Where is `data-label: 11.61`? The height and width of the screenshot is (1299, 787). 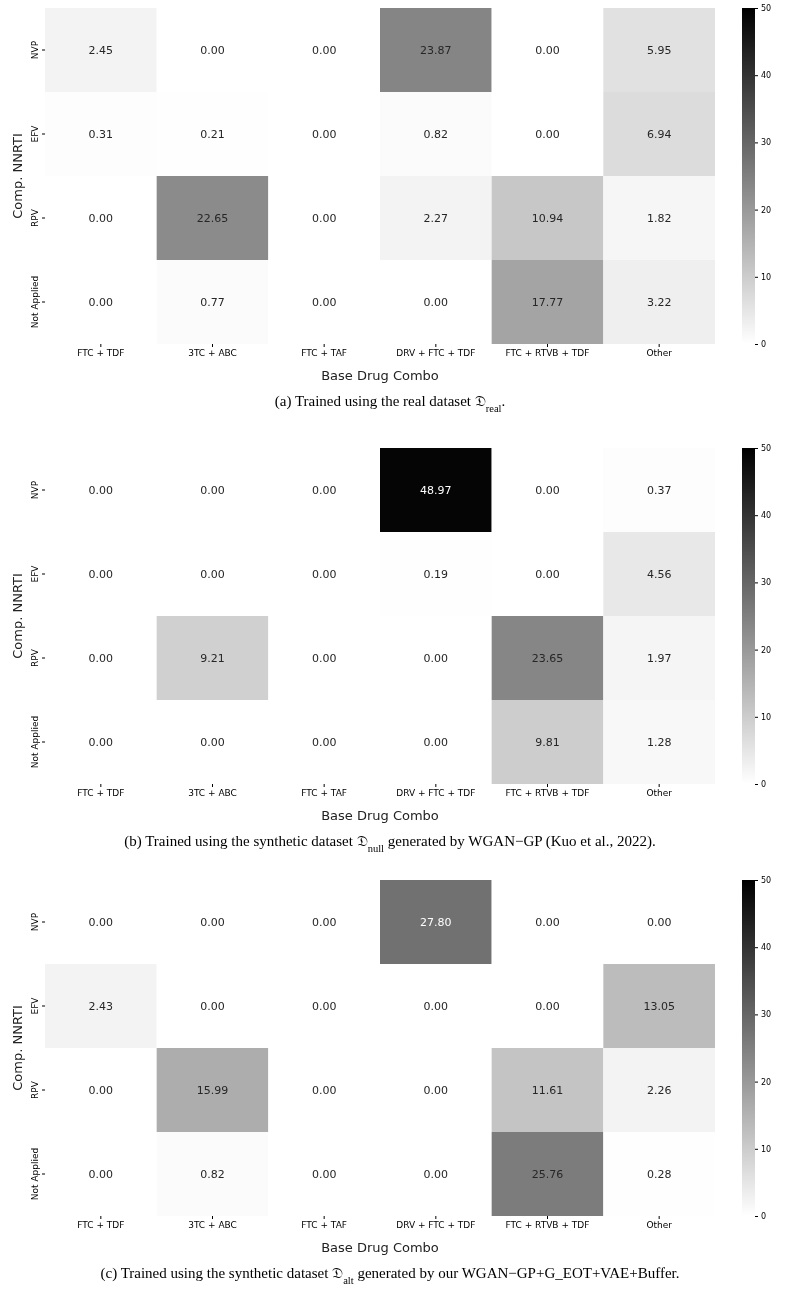 data-label: 11.61 is located at coordinates (547, 1090).